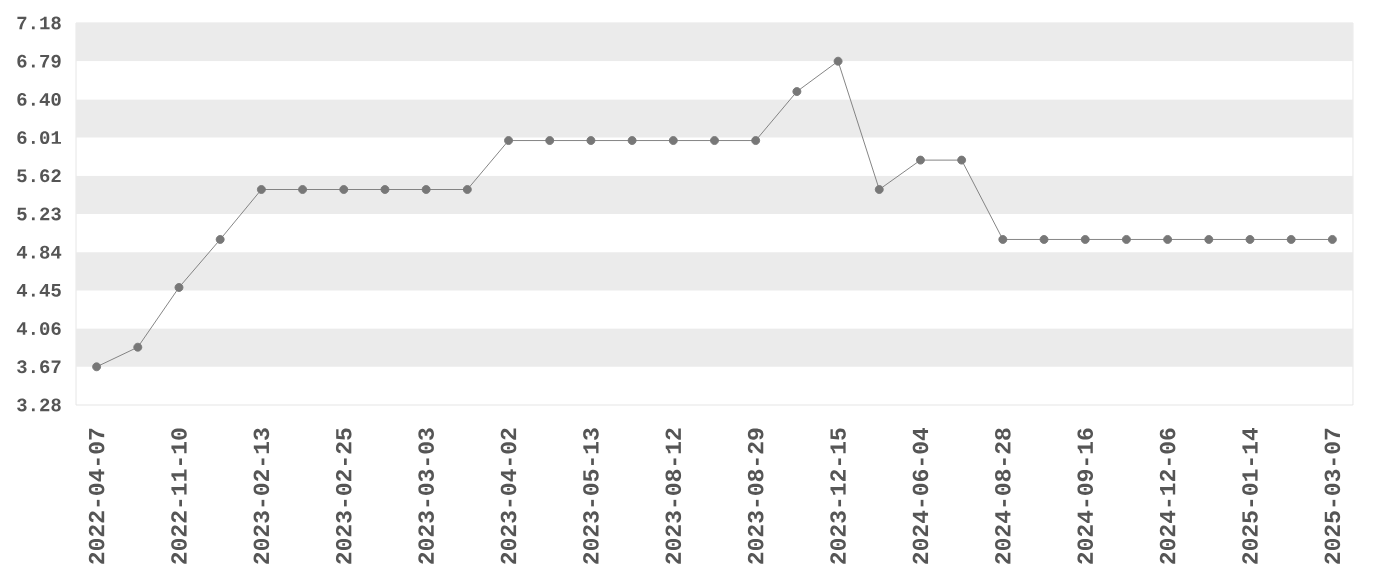 This screenshot has width=1380, height=580. What do you see at coordinates (39, 252) in the screenshot?
I see `y-tick-label: 4.84` at bounding box center [39, 252].